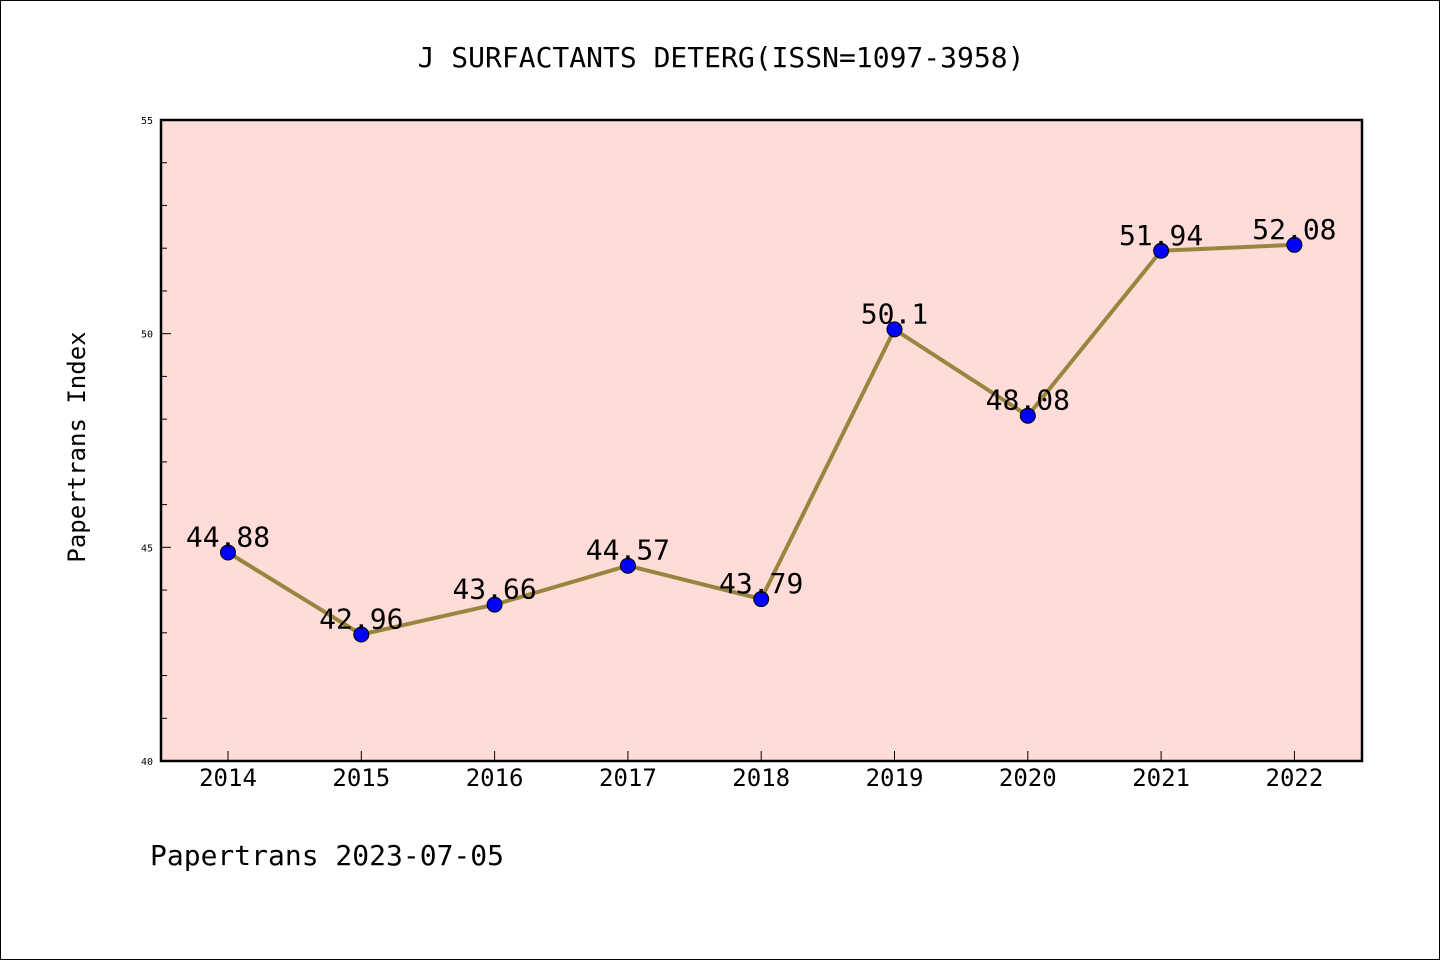  I want to click on x-tick-label: 2022, so click(1295, 778).